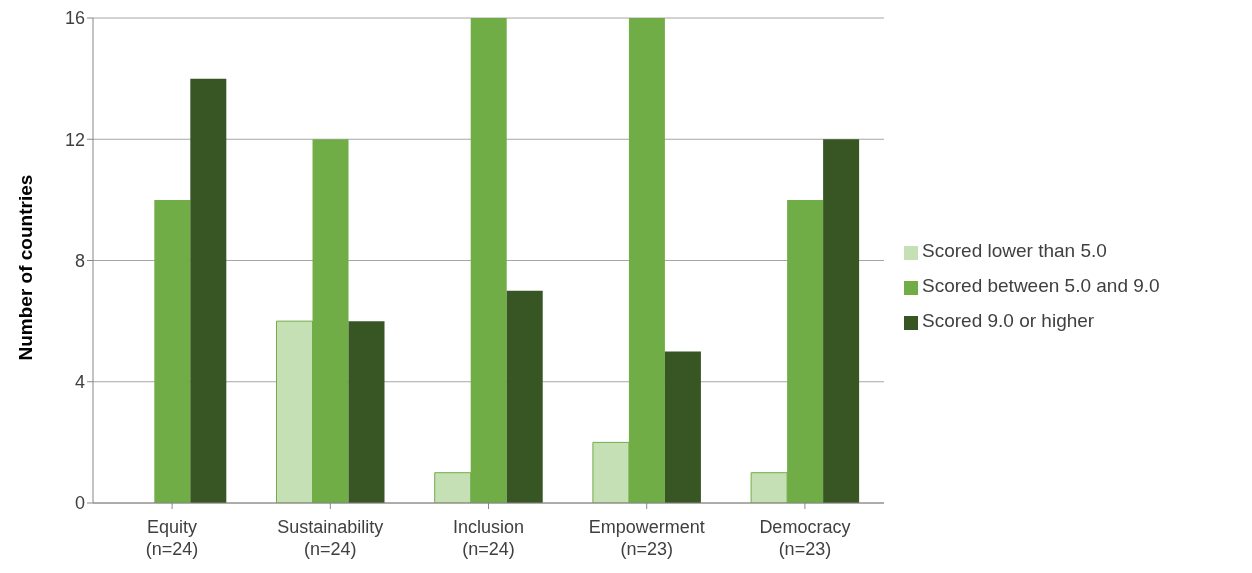 The height and width of the screenshot is (573, 1252). Describe the element at coordinates (25, 267) in the screenshot. I see `y-axis-title: Number of countries` at that location.